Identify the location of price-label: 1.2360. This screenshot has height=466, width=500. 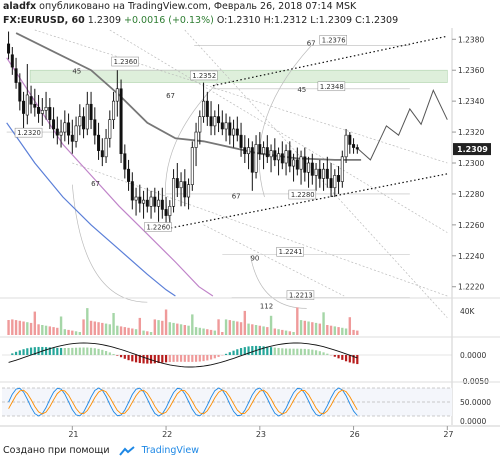
(126, 62).